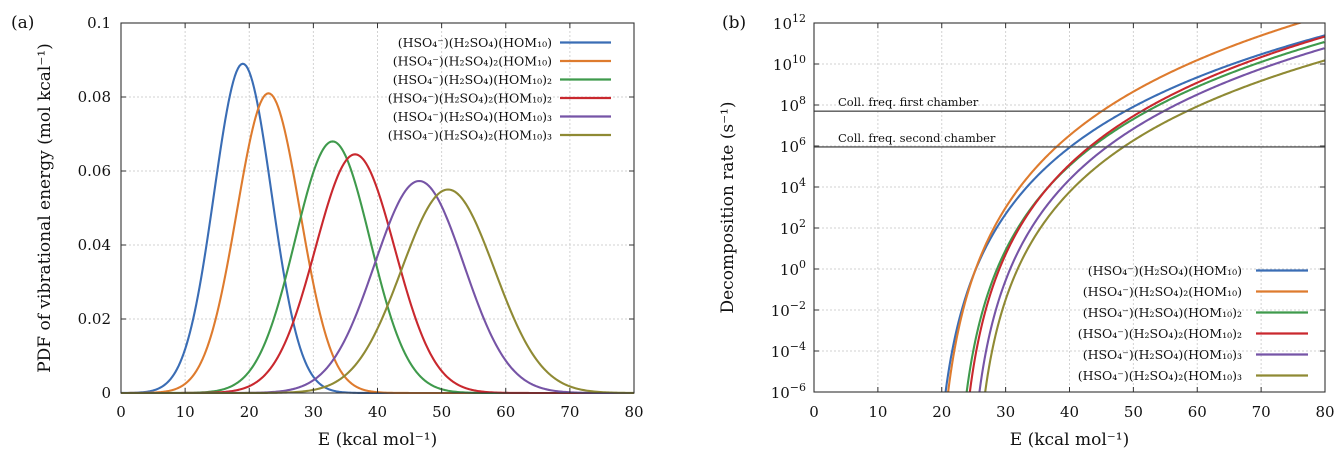 Image resolution: width=1336 pixels, height=451 pixels. I want to click on legend-label-b-6: (HSO₄⁻)(H₂SO₄)₂(HOM₁₀)₃, so click(1160, 375).